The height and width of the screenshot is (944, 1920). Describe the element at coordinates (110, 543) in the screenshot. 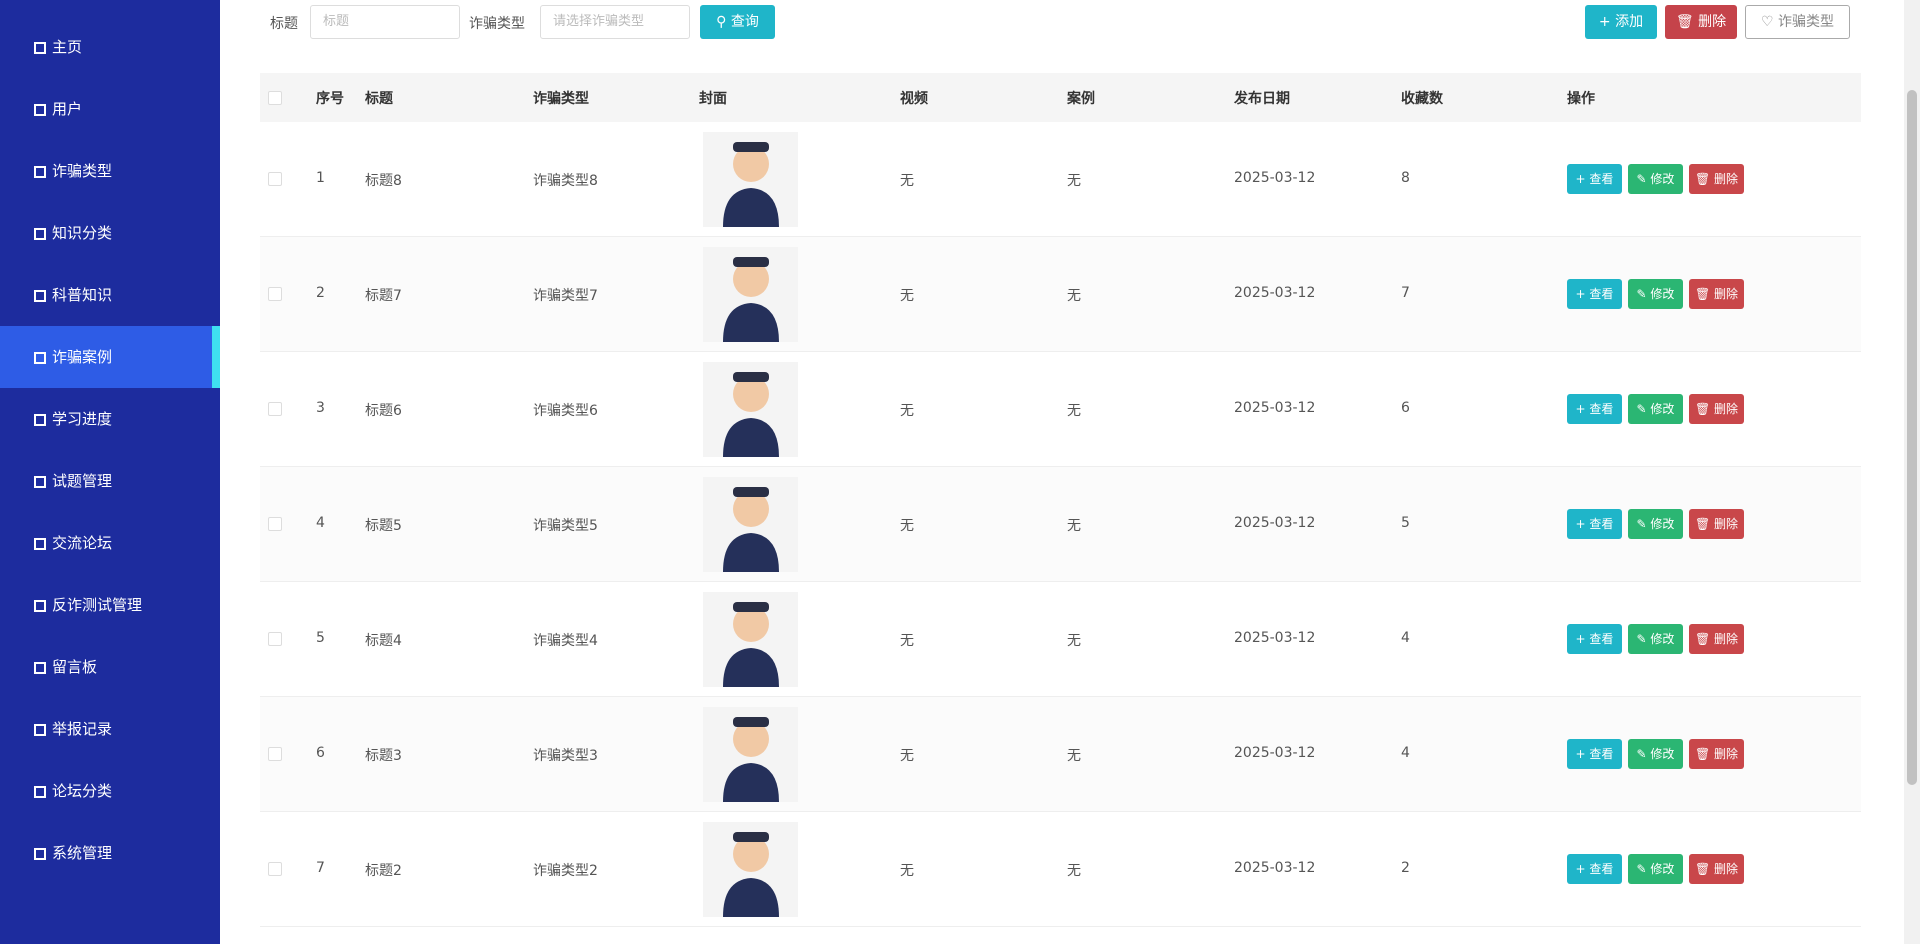

I see `menu-item: 交流论坛` at that location.